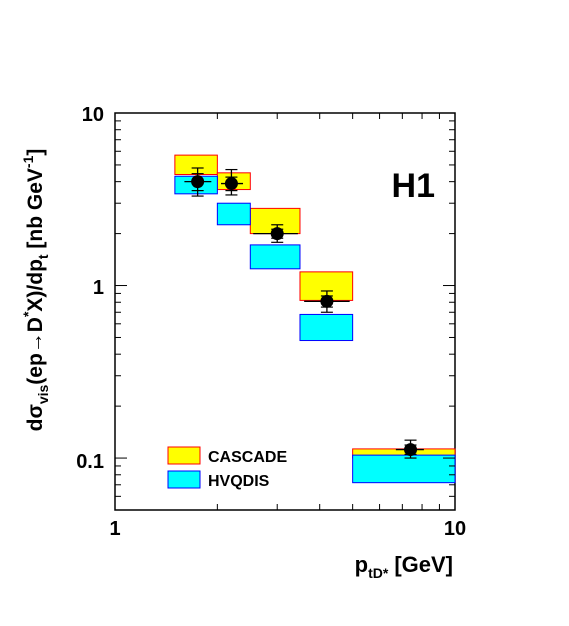 The width and height of the screenshot is (569, 626). I want to click on x-tick-label-10: 10, so click(455, 529).